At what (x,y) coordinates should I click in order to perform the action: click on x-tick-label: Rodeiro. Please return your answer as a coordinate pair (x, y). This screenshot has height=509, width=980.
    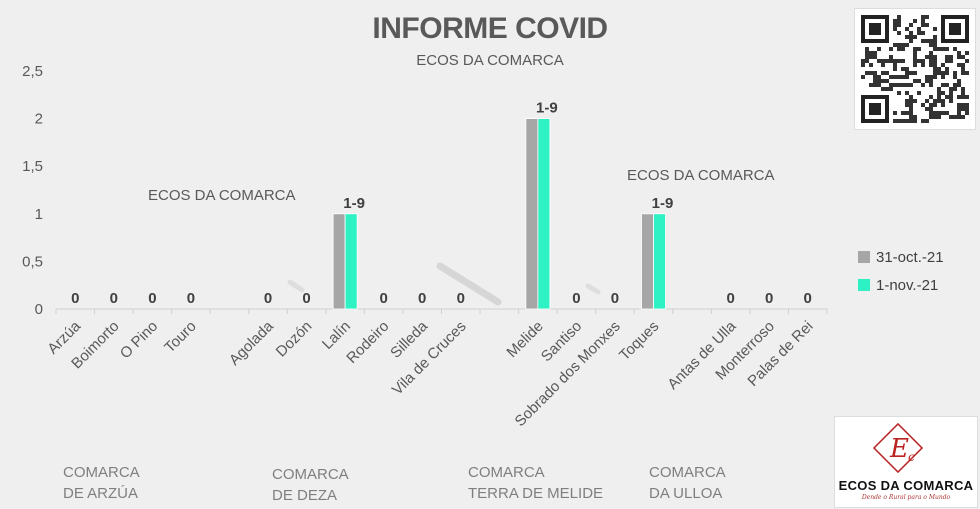
    Looking at the image, I should click on (367, 342).